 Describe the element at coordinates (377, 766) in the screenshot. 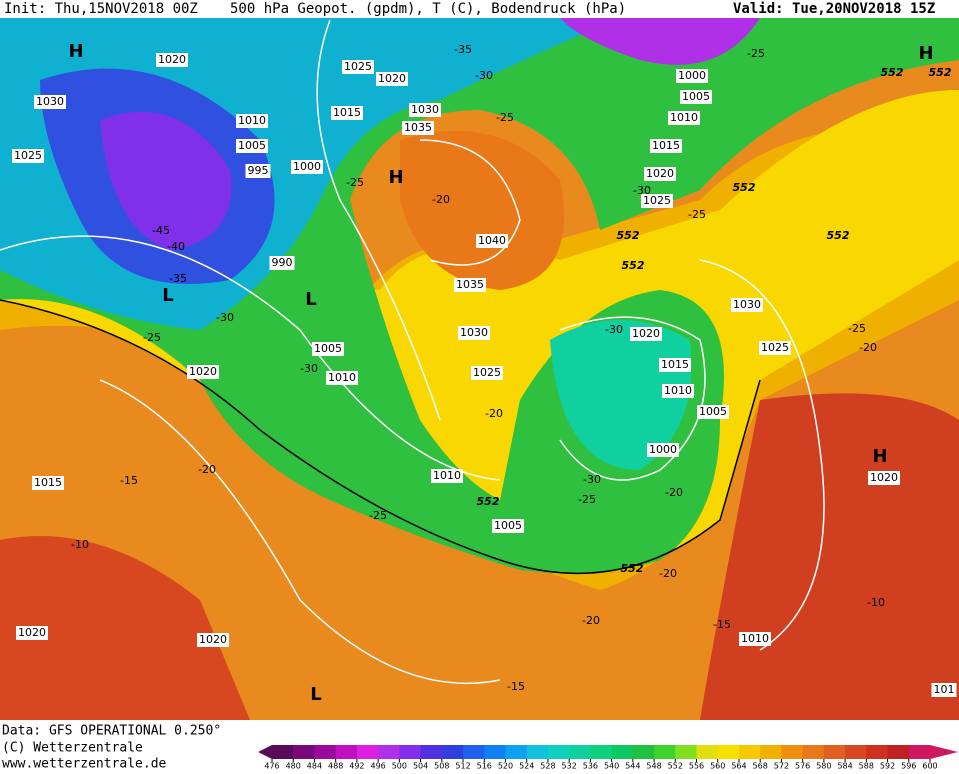

I see `scale-tick-label: 496` at that location.